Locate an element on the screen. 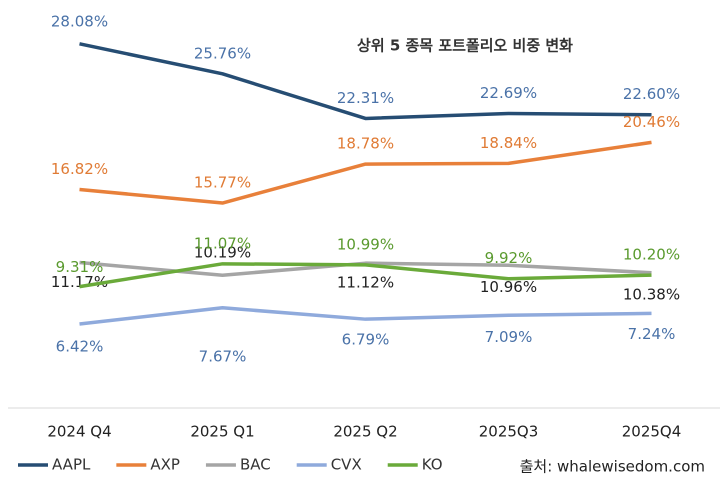  chart-title: 상위 5 종목 포트폴리오 비중 변화 is located at coordinates (465, 46).